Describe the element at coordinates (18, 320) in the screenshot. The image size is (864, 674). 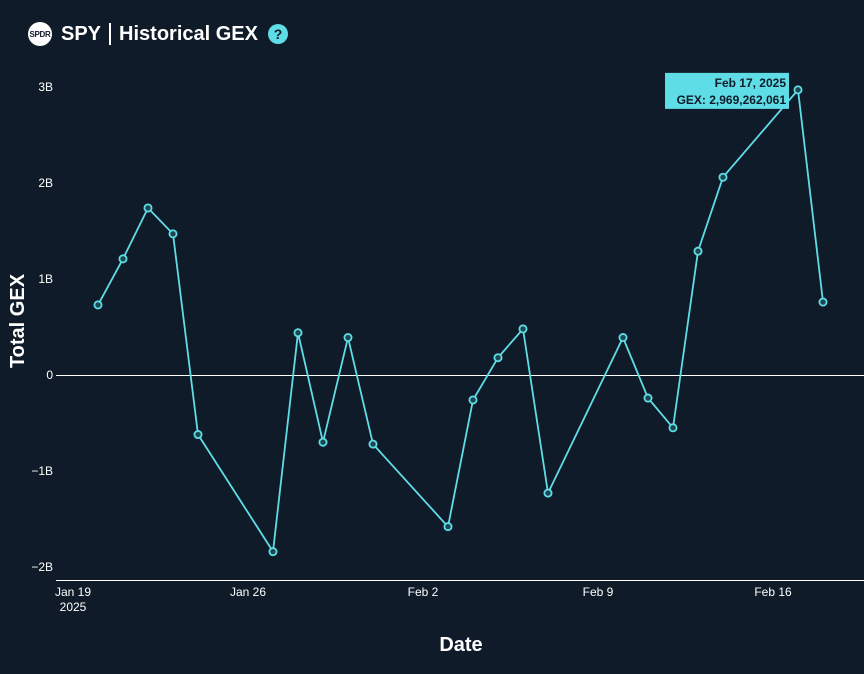
I see `y-axis-title: Total GEX` at that location.